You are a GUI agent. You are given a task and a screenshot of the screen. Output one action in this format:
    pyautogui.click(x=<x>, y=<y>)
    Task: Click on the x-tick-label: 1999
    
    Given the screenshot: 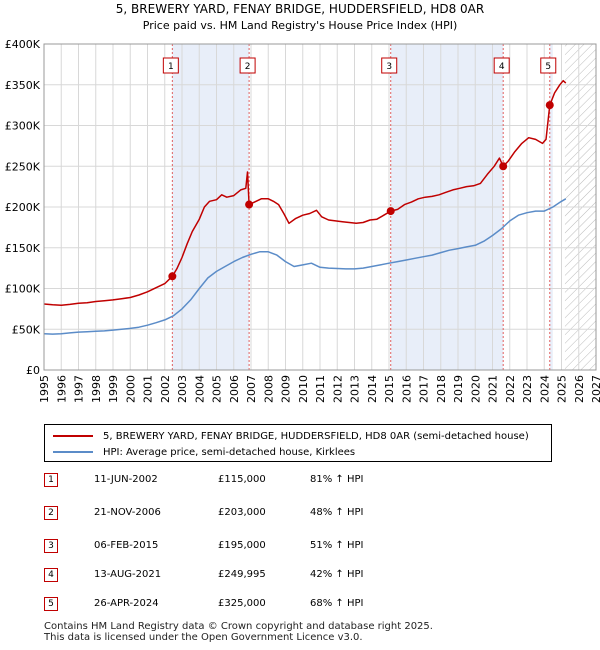 What is the action you would take?
    pyautogui.click(x=113, y=389)
    